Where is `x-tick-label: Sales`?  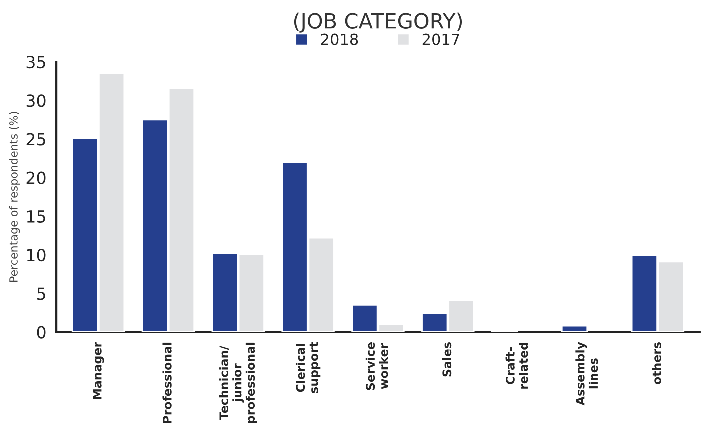
x-tick-label: Sales is located at coordinates (447, 359).